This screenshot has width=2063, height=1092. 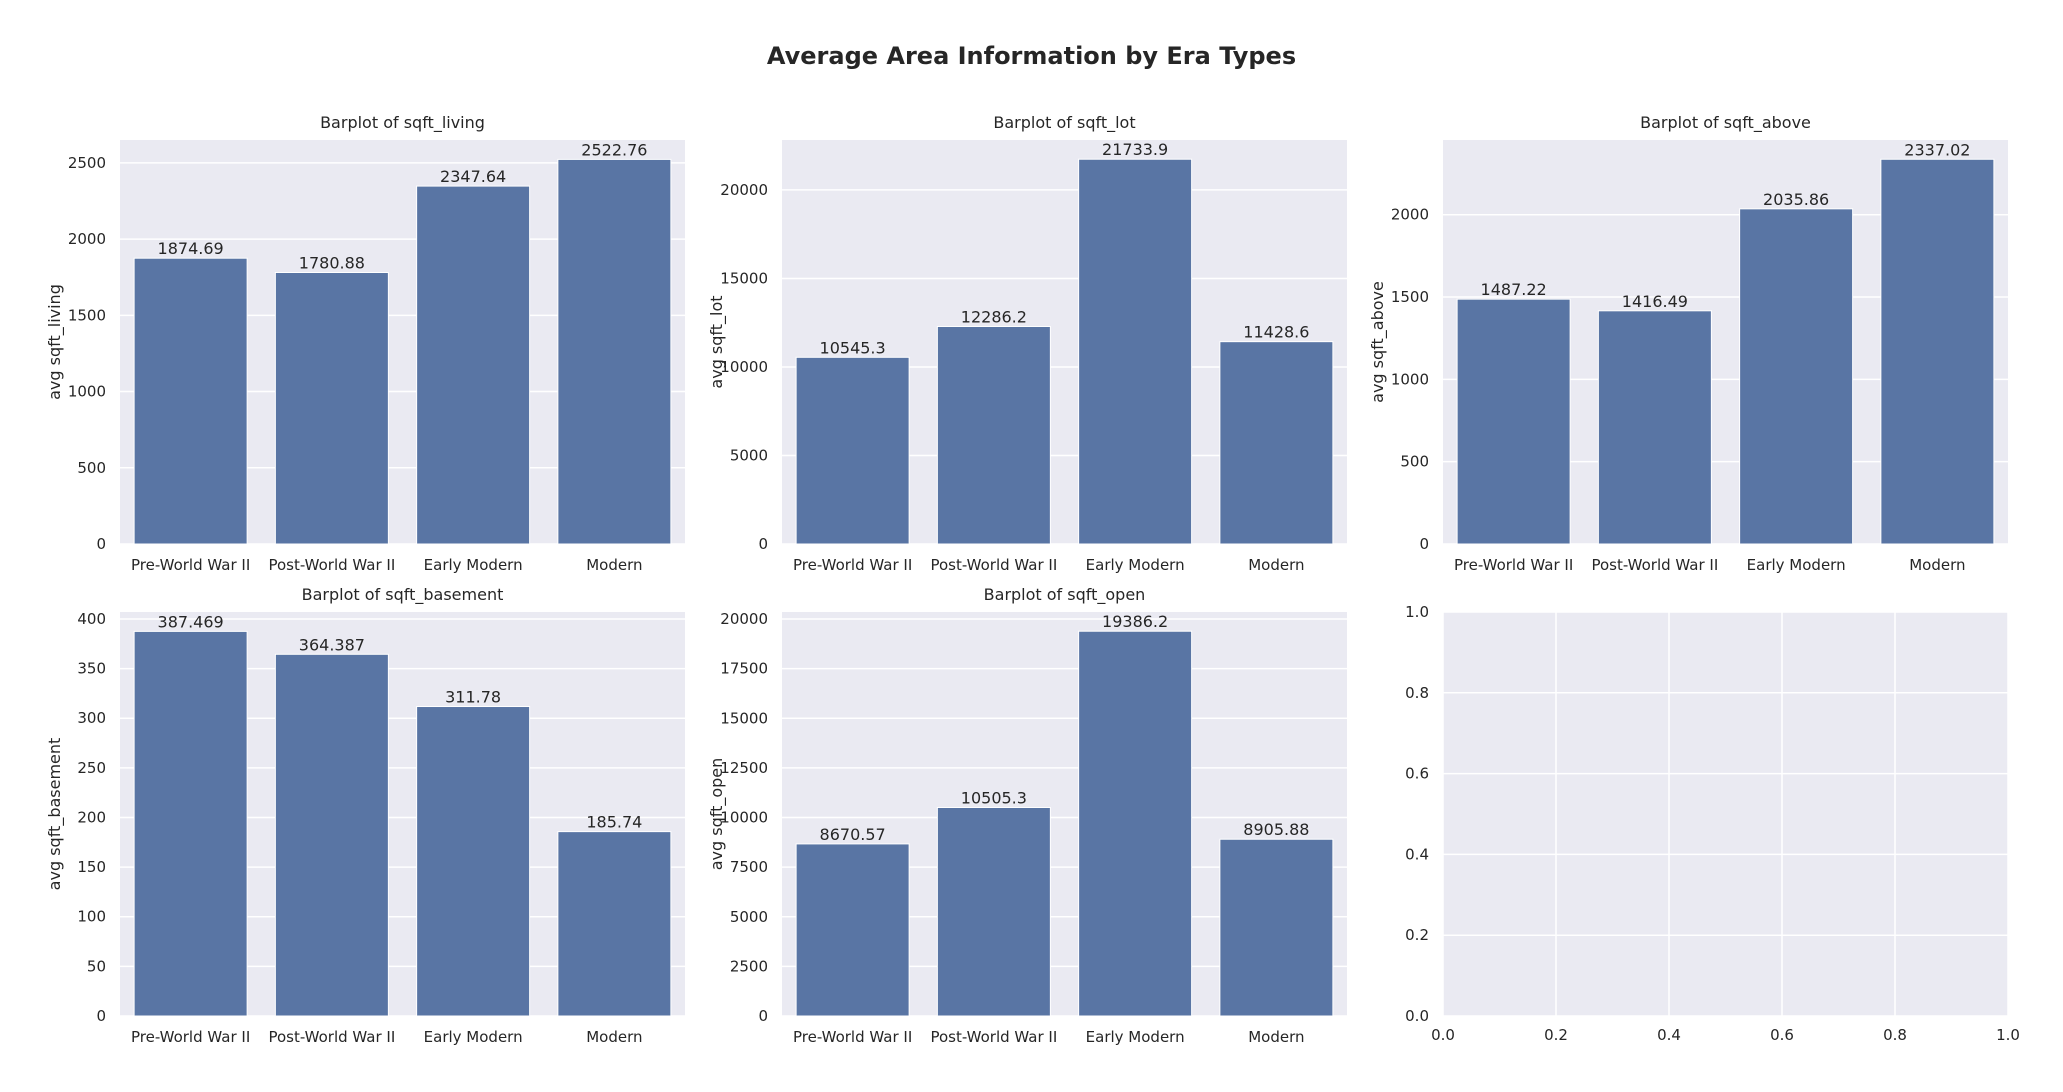 I want to click on y-axis-label: avg sqft_above, so click(x=1378, y=342).